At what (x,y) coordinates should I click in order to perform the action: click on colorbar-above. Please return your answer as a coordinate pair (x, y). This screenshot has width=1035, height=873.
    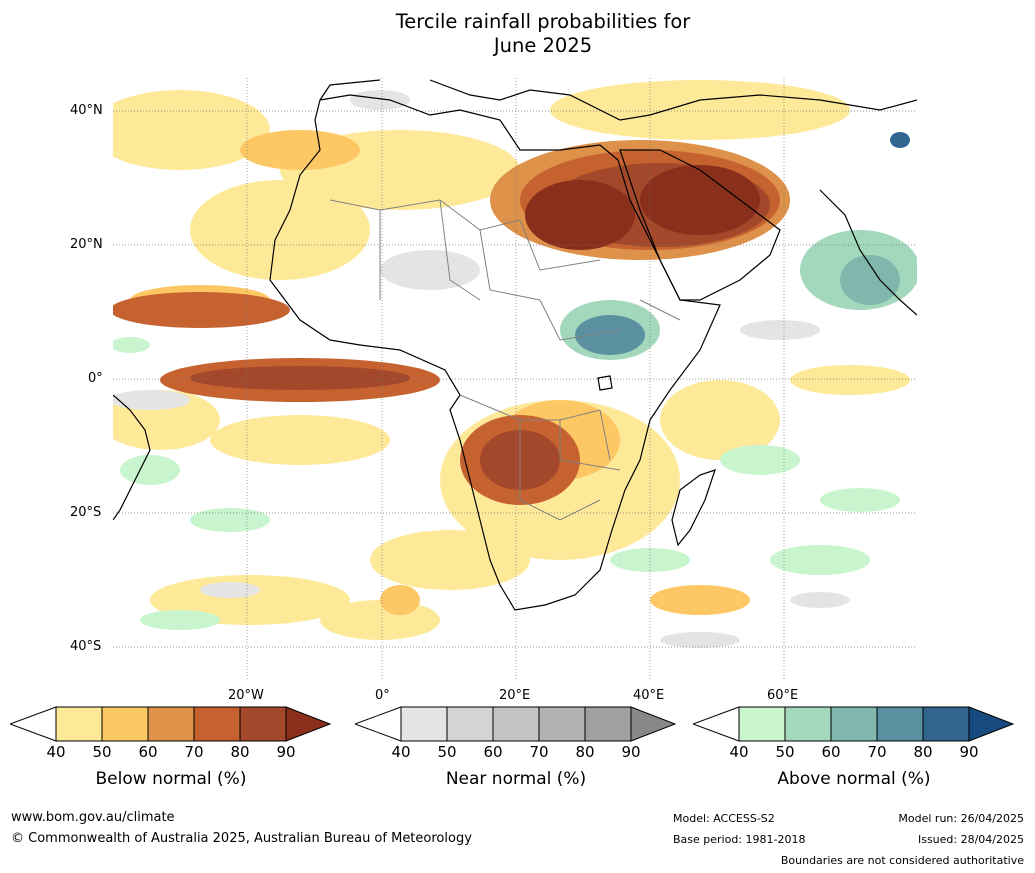
    Looking at the image, I should click on (854, 724).